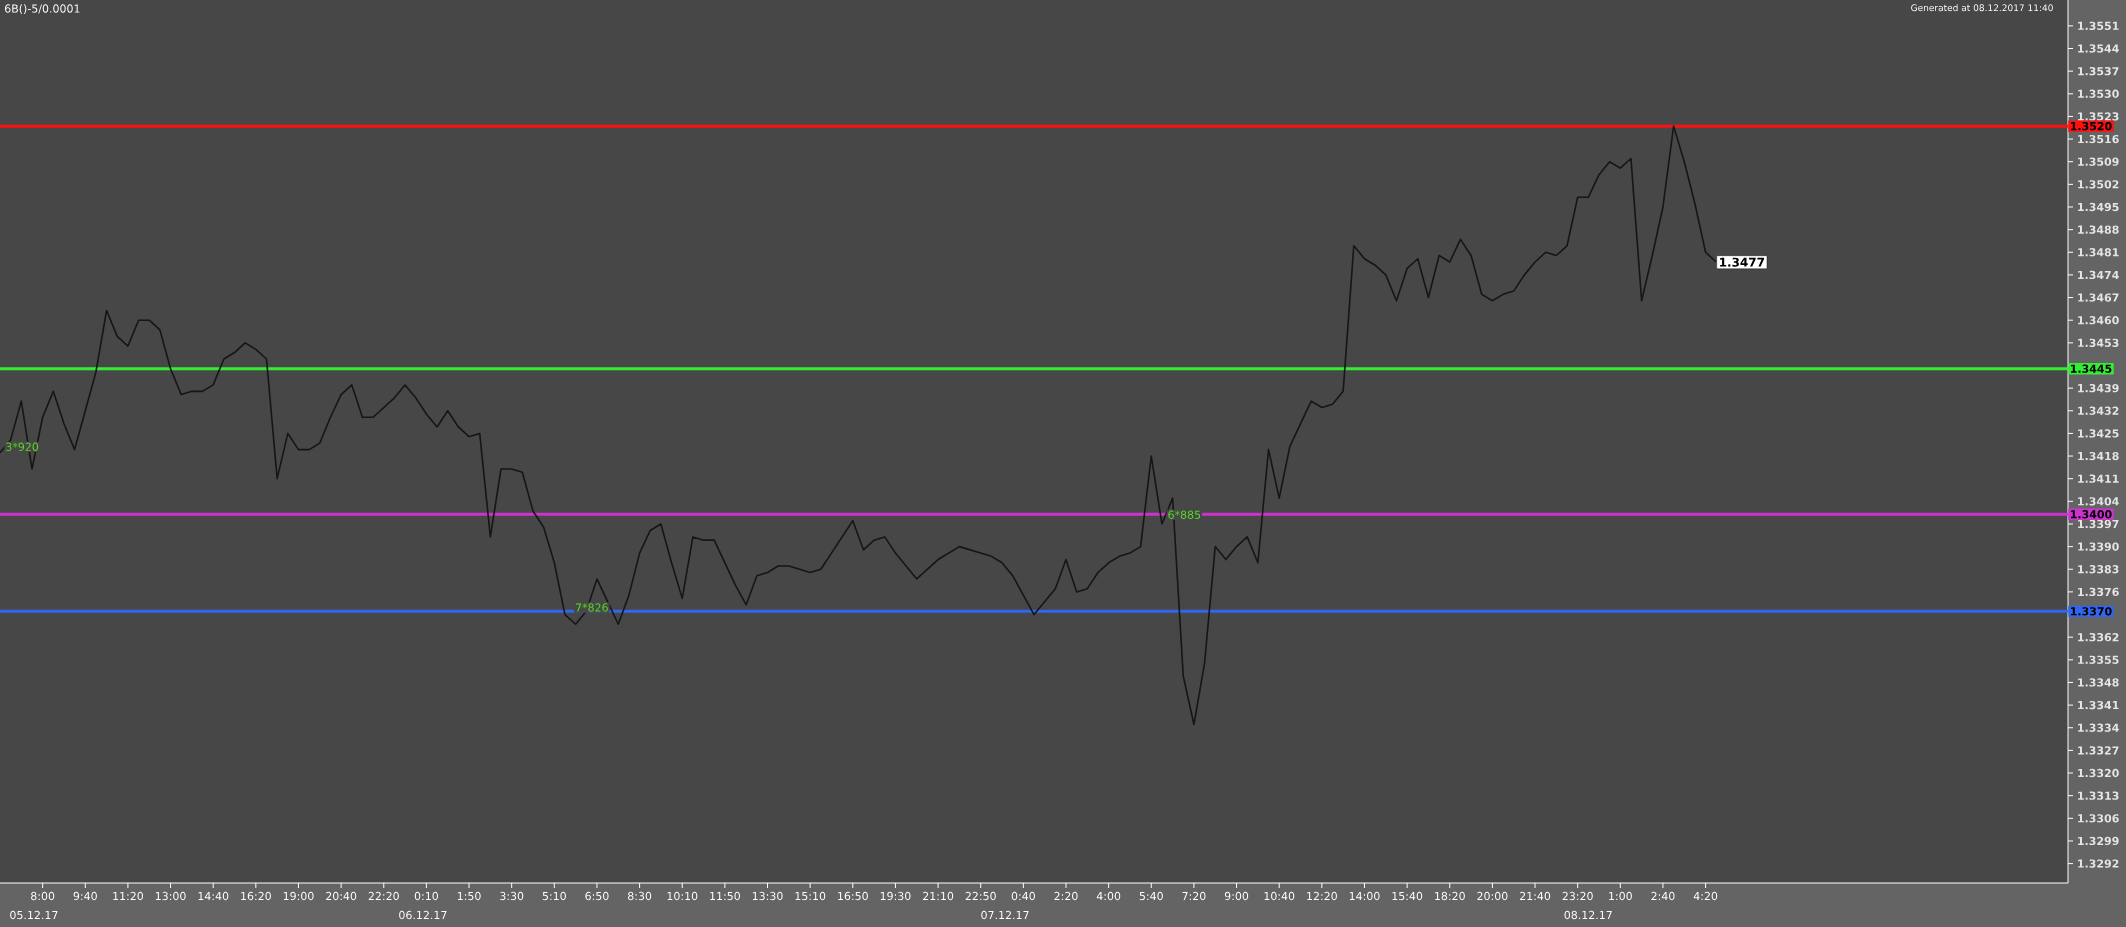 The height and width of the screenshot is (927, 2126). What do you see at coordinates (2098, 207) in the screenshot?
I see `y-tick-label: 1.3495` at bounding box center [2098, 207].